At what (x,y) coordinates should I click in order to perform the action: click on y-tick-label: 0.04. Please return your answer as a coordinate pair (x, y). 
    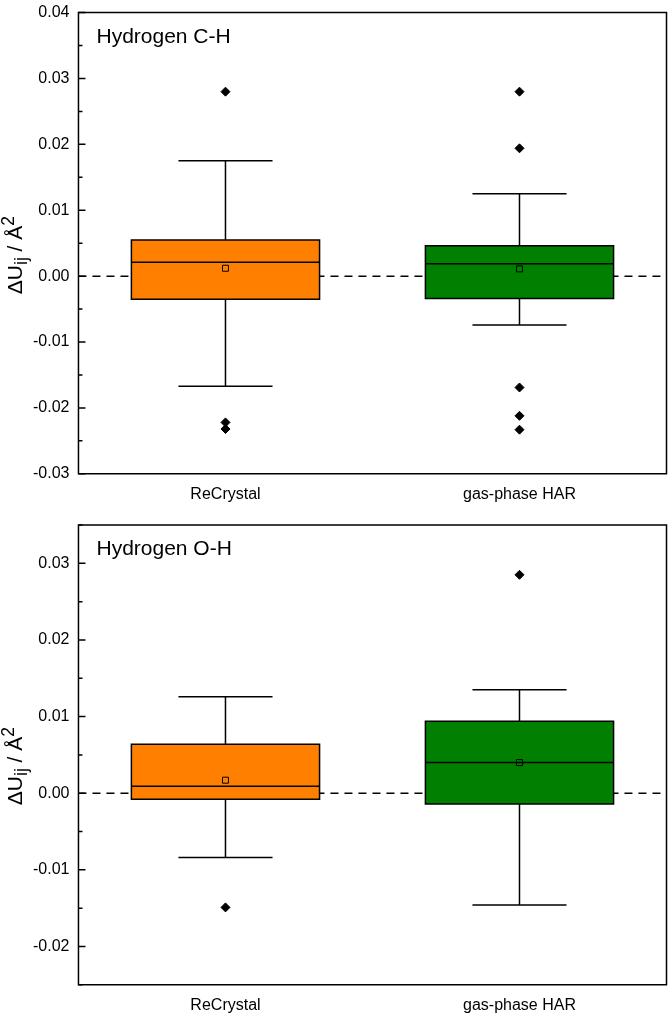
    Looking at the image, I should click on (54, 12).